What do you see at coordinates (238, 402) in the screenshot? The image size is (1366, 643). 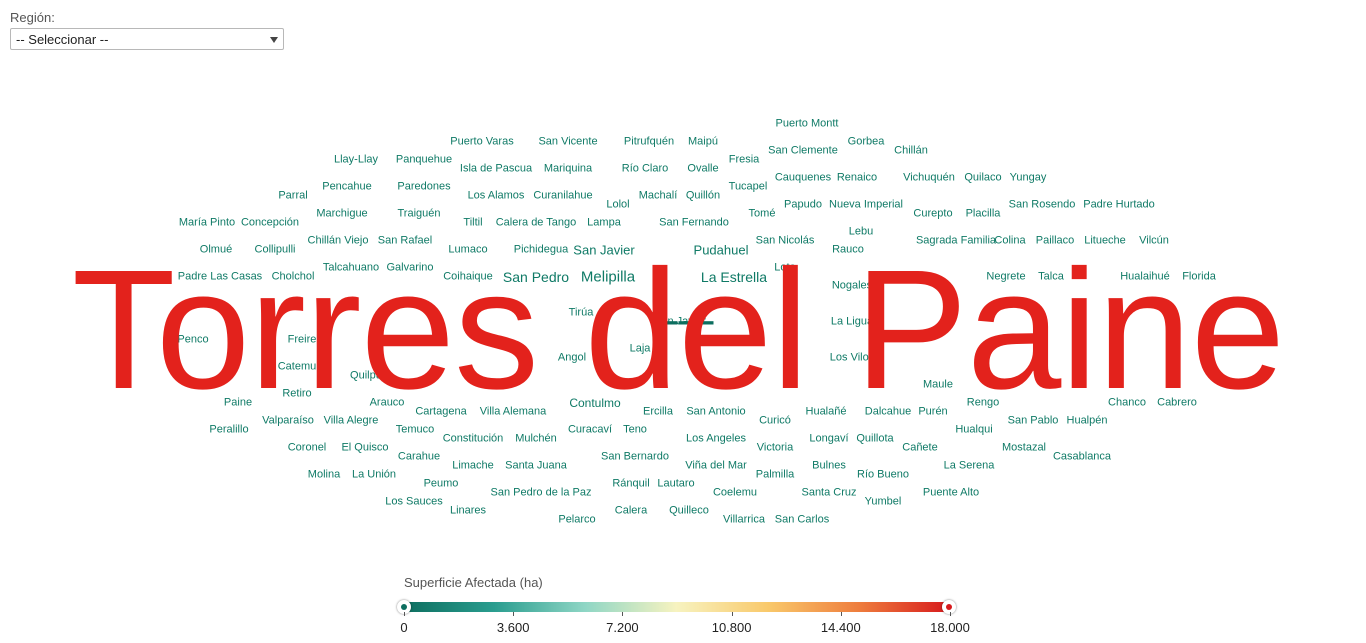 I see `cloud-word: Paine` at bounding box center [238, 402].